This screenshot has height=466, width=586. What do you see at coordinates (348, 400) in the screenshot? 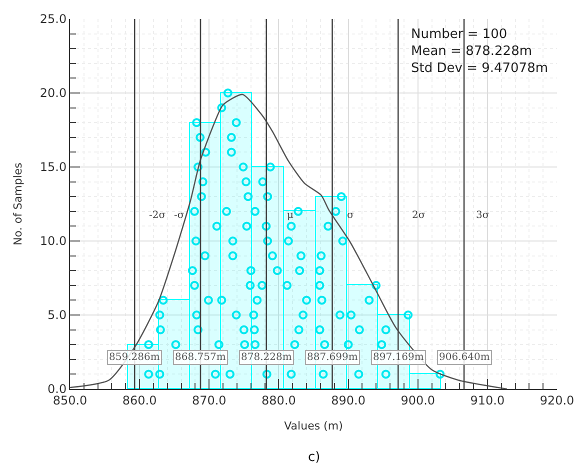
I see `x-tick-label: 890.0` at bounding box center [348, 400].